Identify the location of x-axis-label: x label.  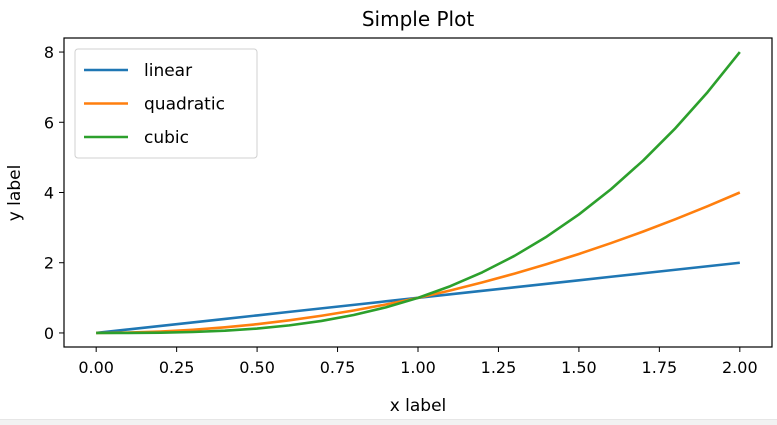
(418, 406).